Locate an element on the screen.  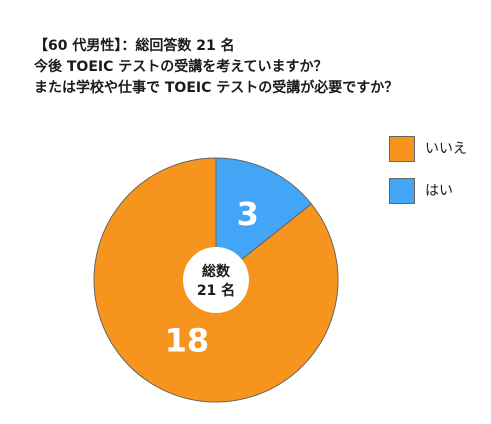
slice-value-label-yes: 3 is located at coordinates (248, 214).